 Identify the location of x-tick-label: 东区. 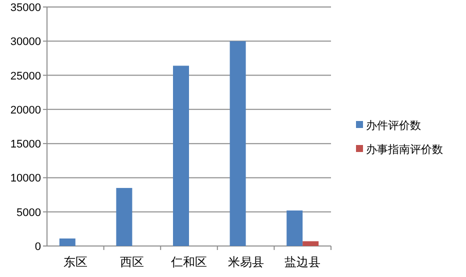
(75, 262).